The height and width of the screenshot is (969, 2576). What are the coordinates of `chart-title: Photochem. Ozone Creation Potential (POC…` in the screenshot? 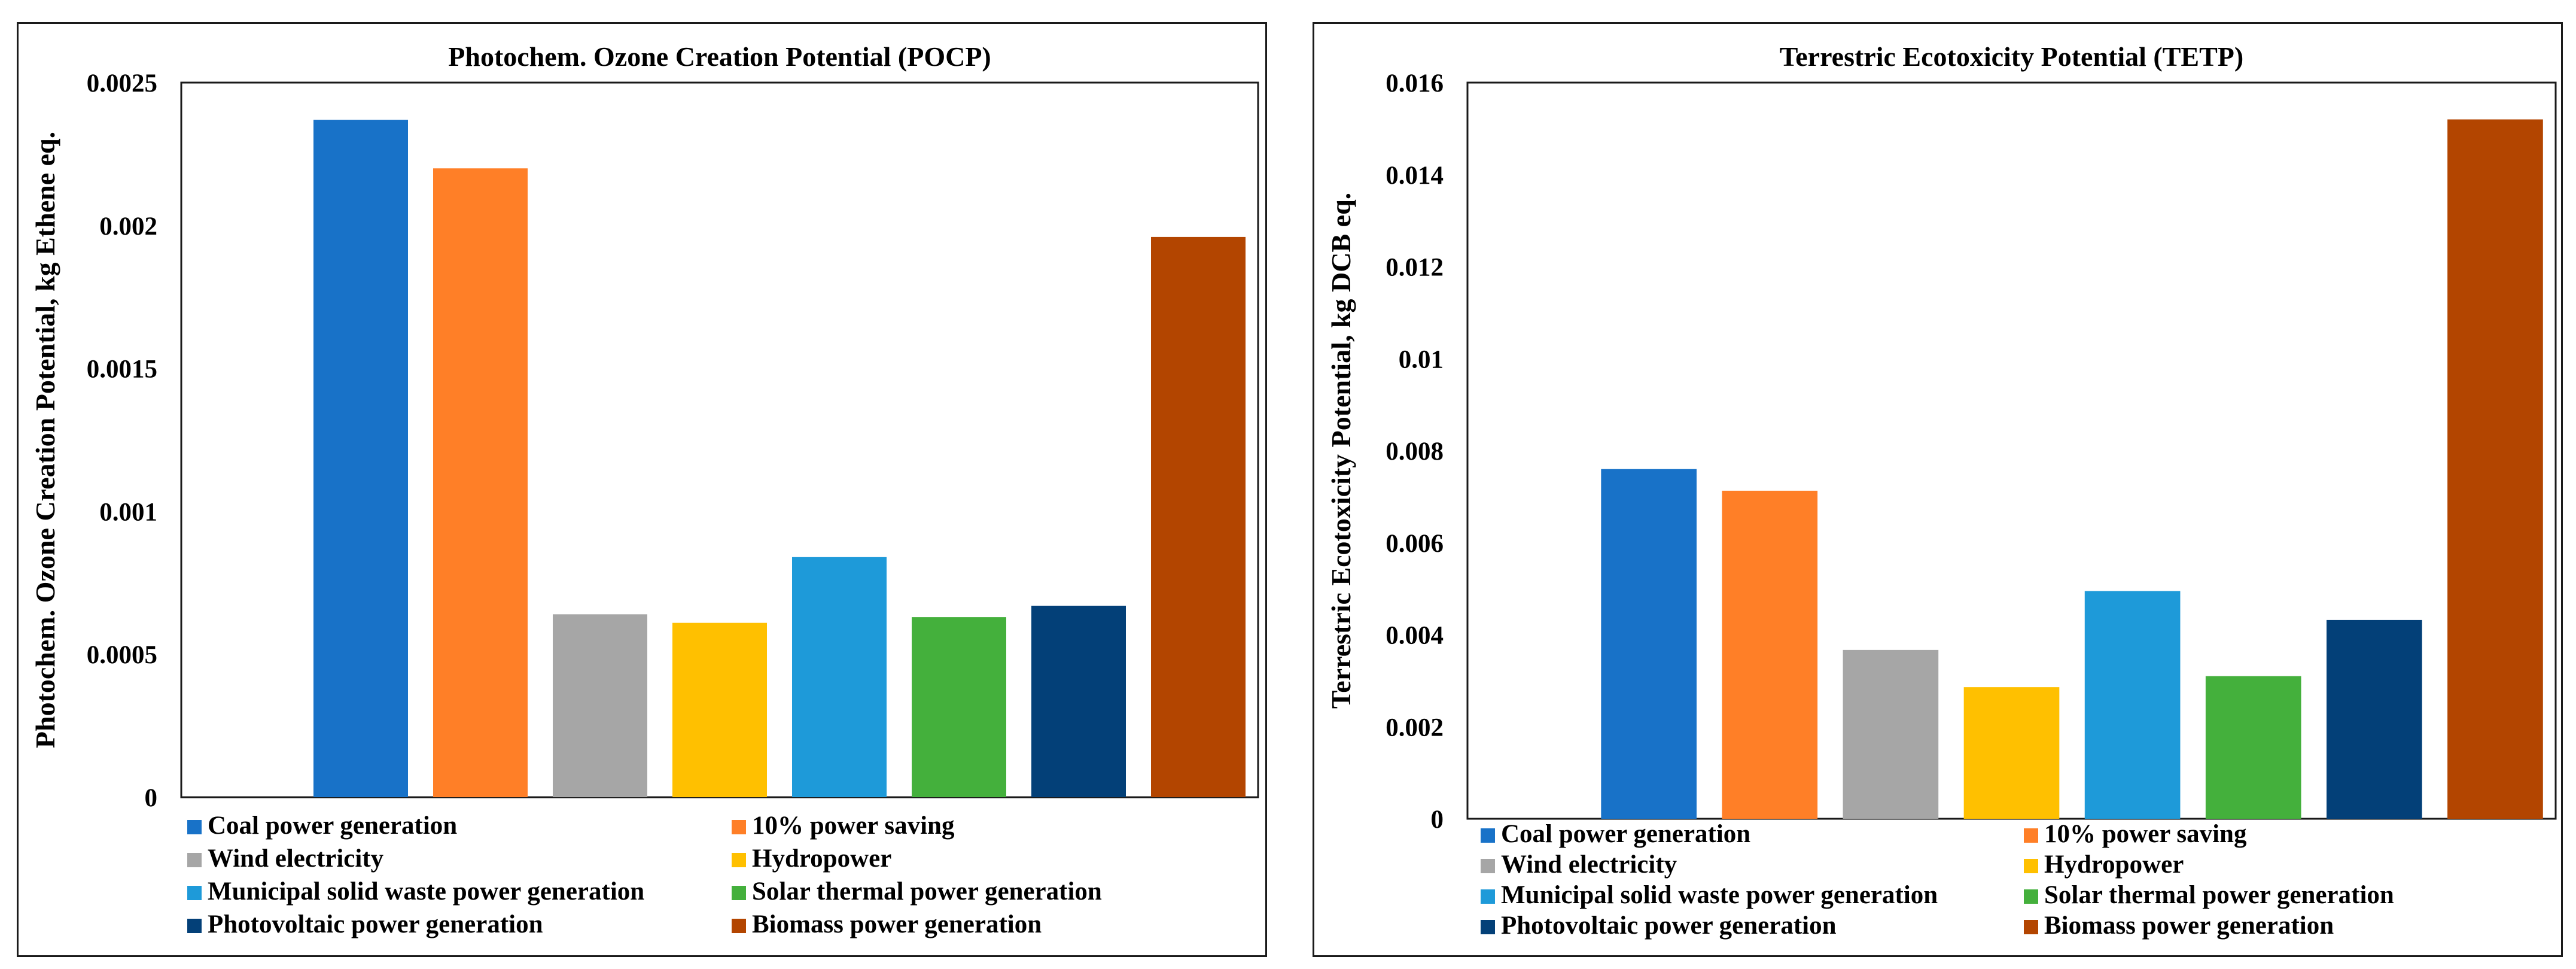 It's located at (719, 56).